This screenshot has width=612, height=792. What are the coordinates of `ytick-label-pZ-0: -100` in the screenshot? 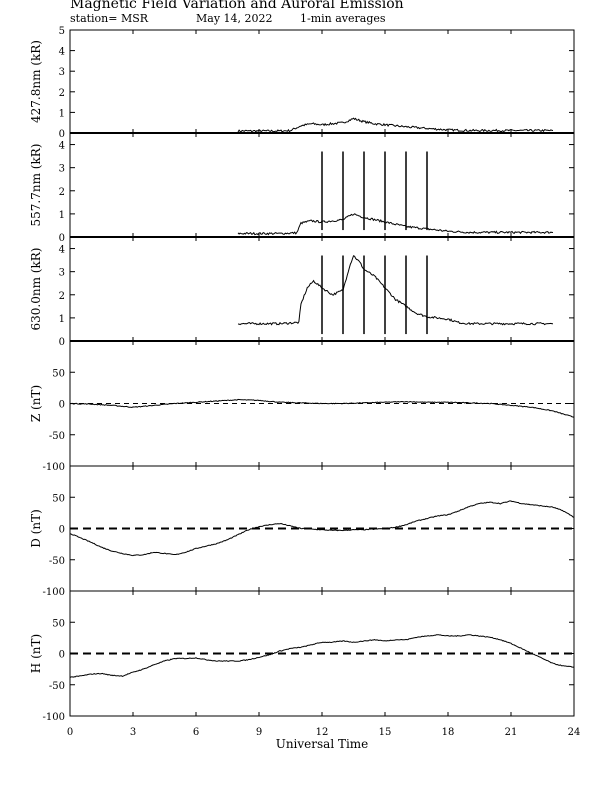 It's located at (54, 467).